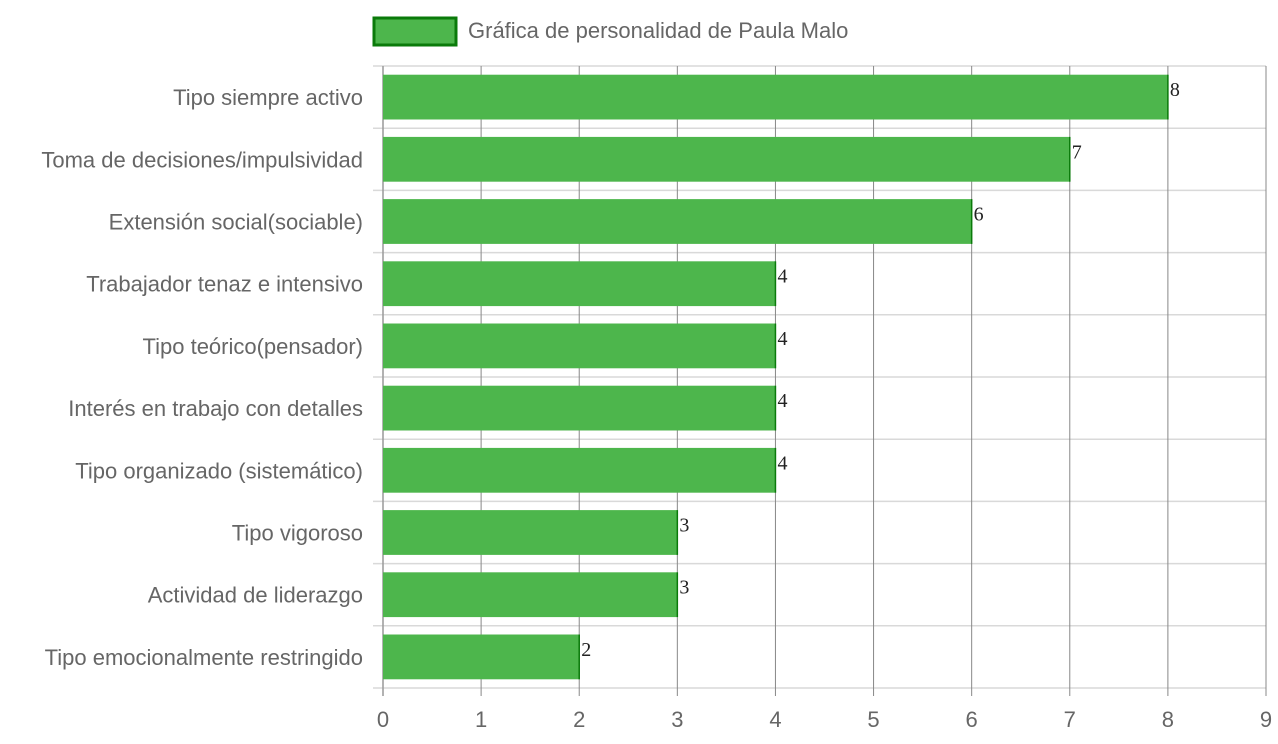 The height and width of the screenshot is (744, 1278). I want to click on category-label: Tipo siempre activo, so click(268, 97).